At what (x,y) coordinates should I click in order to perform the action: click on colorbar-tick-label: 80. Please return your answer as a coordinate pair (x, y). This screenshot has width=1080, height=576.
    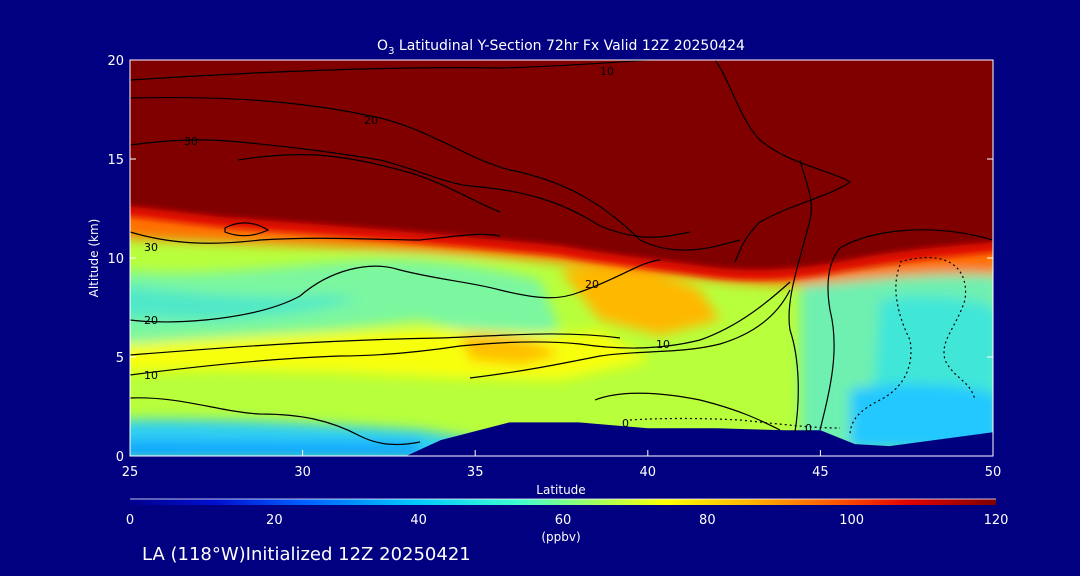
    Looking at the image, I should click on (707, 520).